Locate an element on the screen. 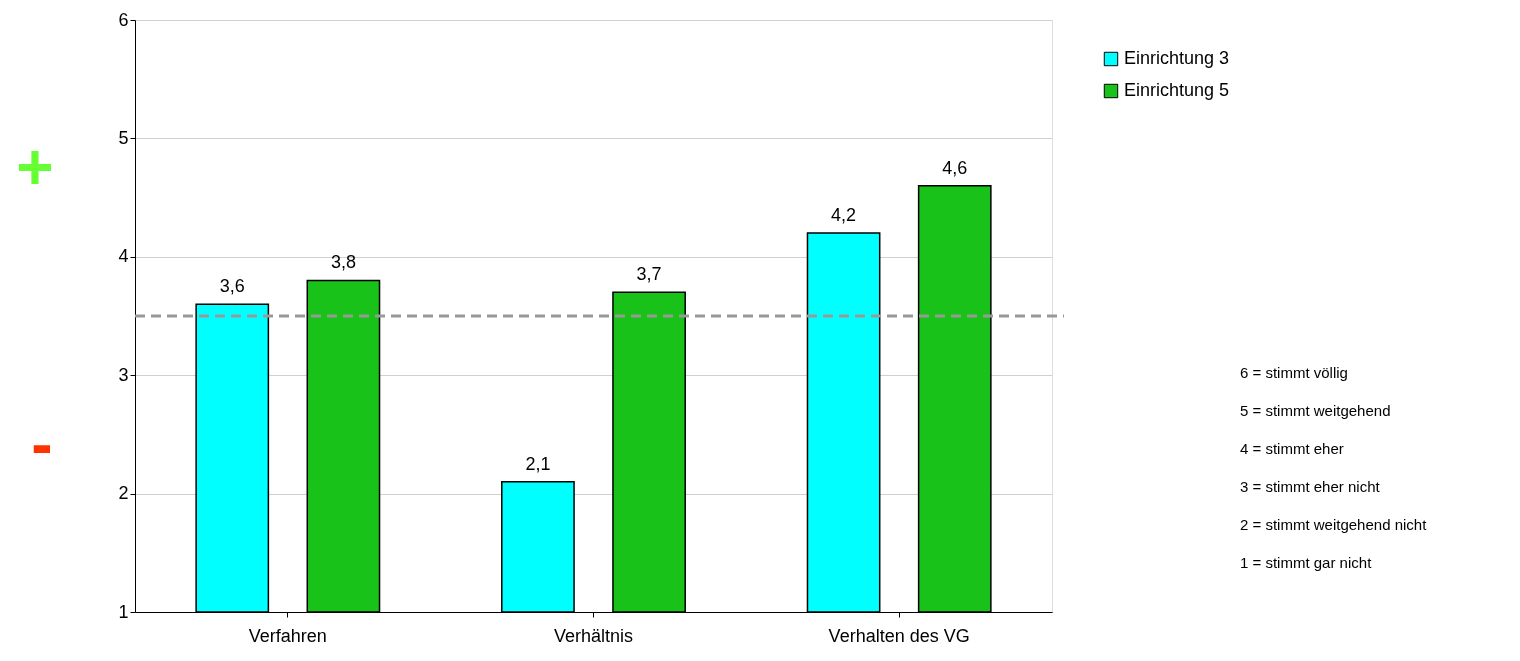  legend-label: Einrichtung 5 is located at coordinates (1177, 90).